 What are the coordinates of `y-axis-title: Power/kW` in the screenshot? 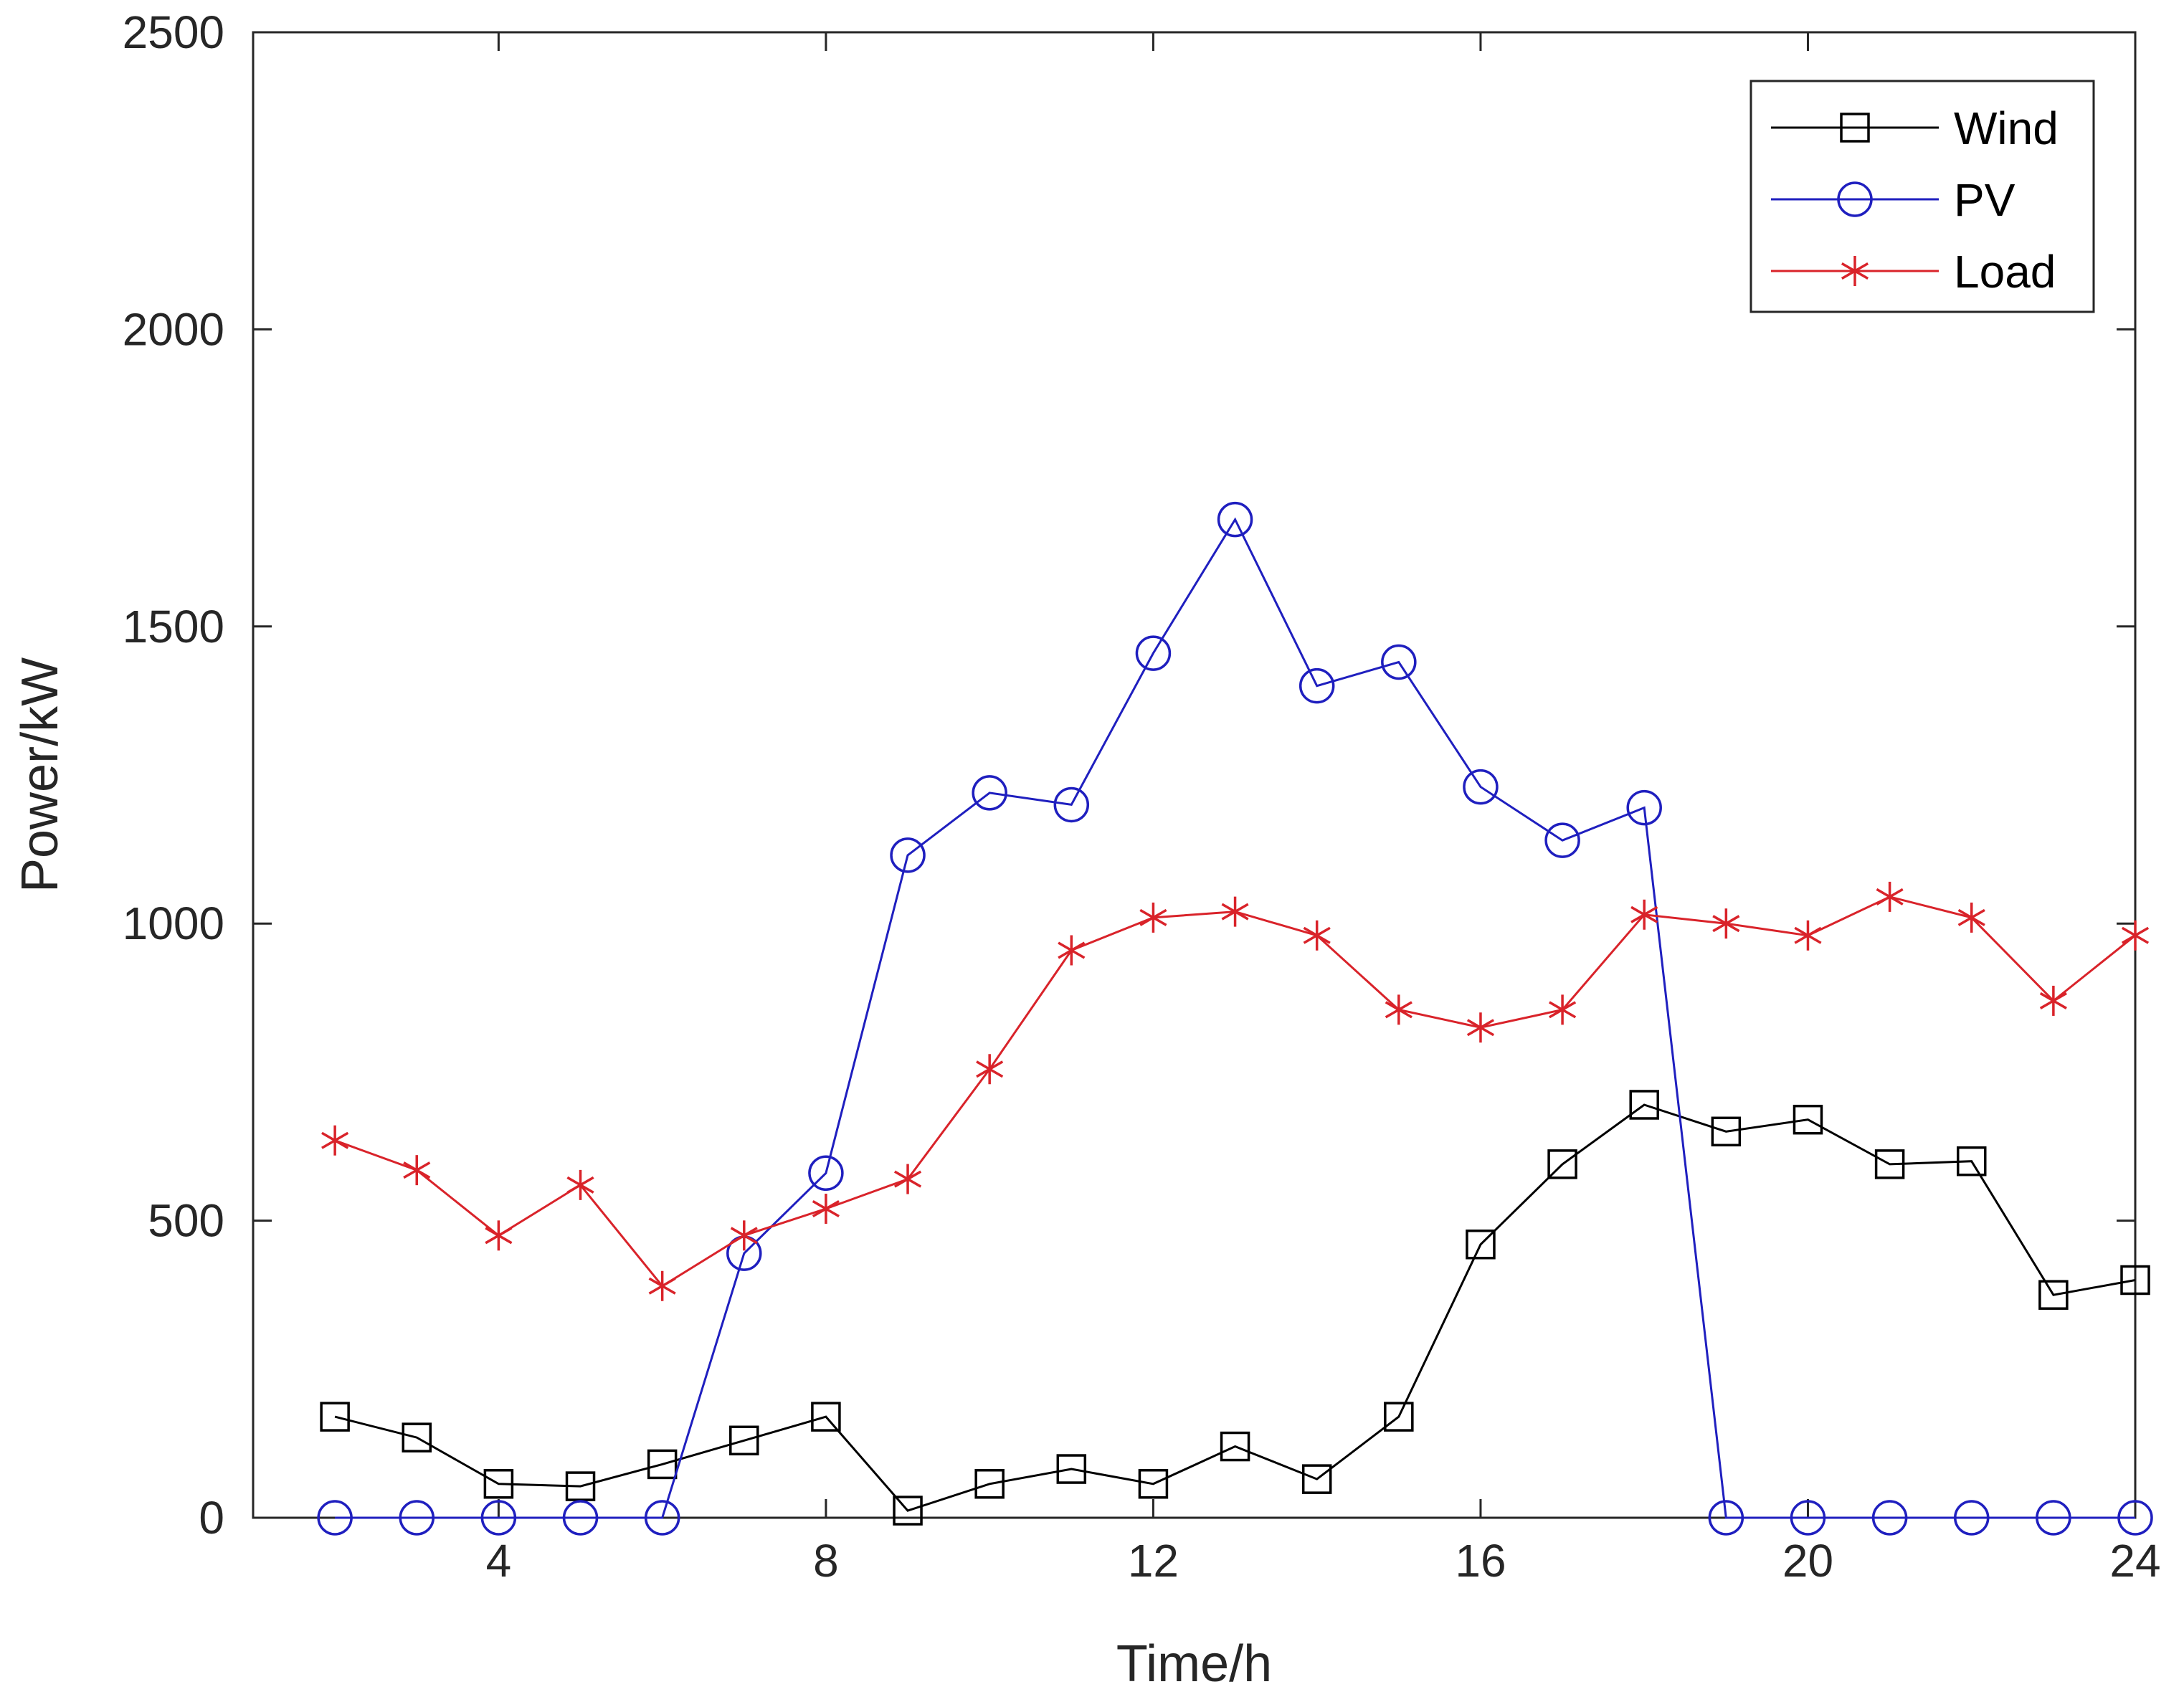 It's located at (40, 775).